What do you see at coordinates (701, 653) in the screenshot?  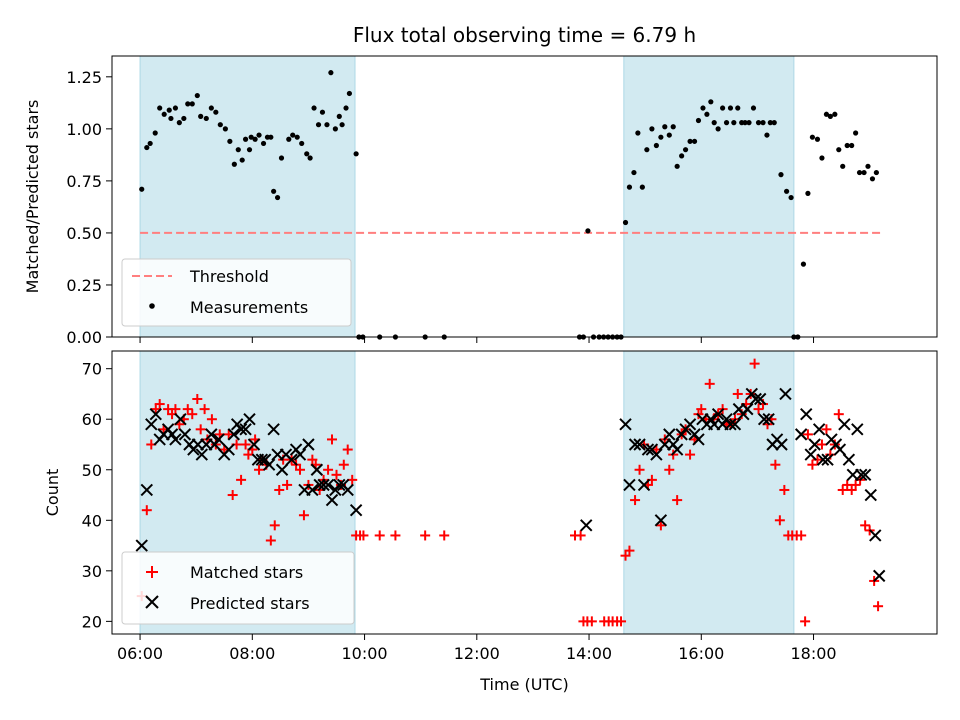 I see `bottom-xtick-label: 16:00` at bounding box center [701, 653].